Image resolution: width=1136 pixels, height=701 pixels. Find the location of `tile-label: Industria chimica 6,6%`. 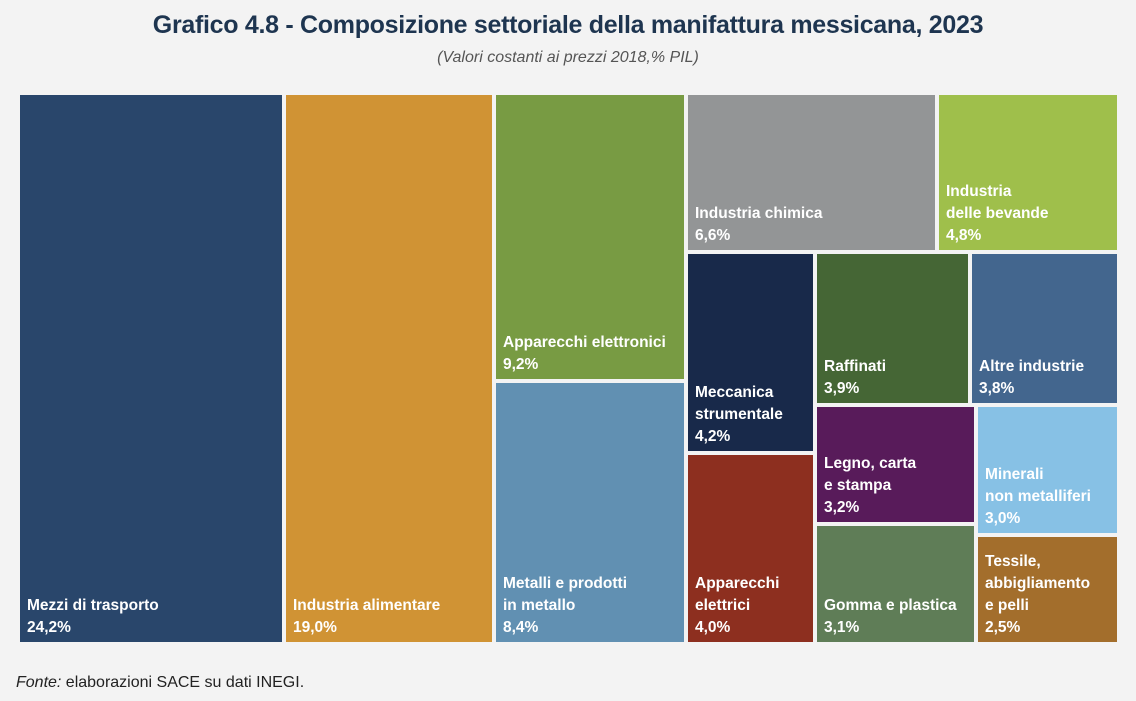

tile-label: Industria chimica 6,6% is located at coordinates (813, 225).